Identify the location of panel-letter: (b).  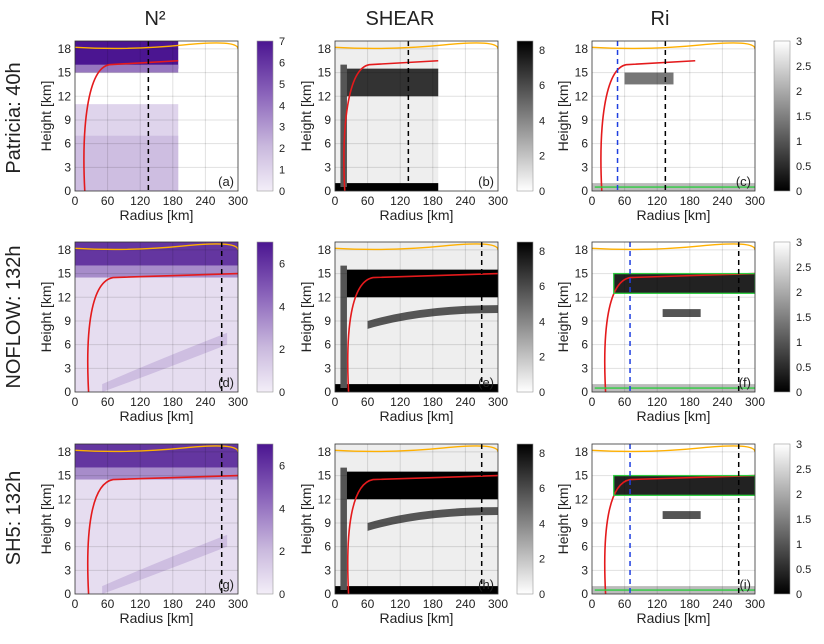
(486, 181).